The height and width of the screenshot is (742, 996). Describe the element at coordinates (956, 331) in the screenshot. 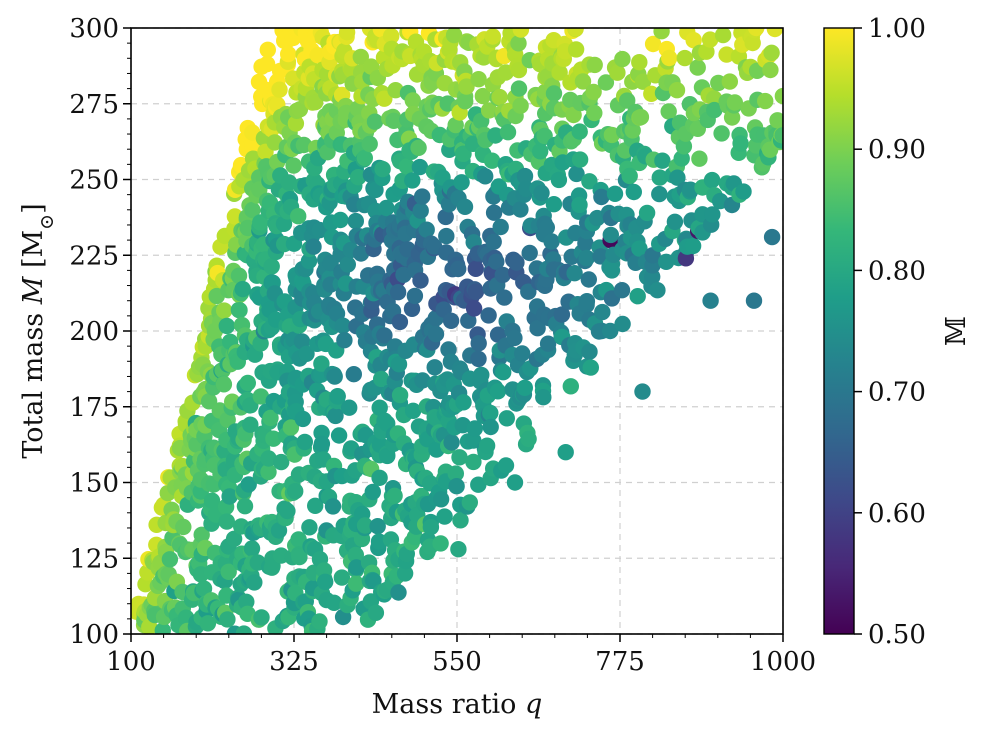

I see `colorbar-label: 𝕄` at that location.